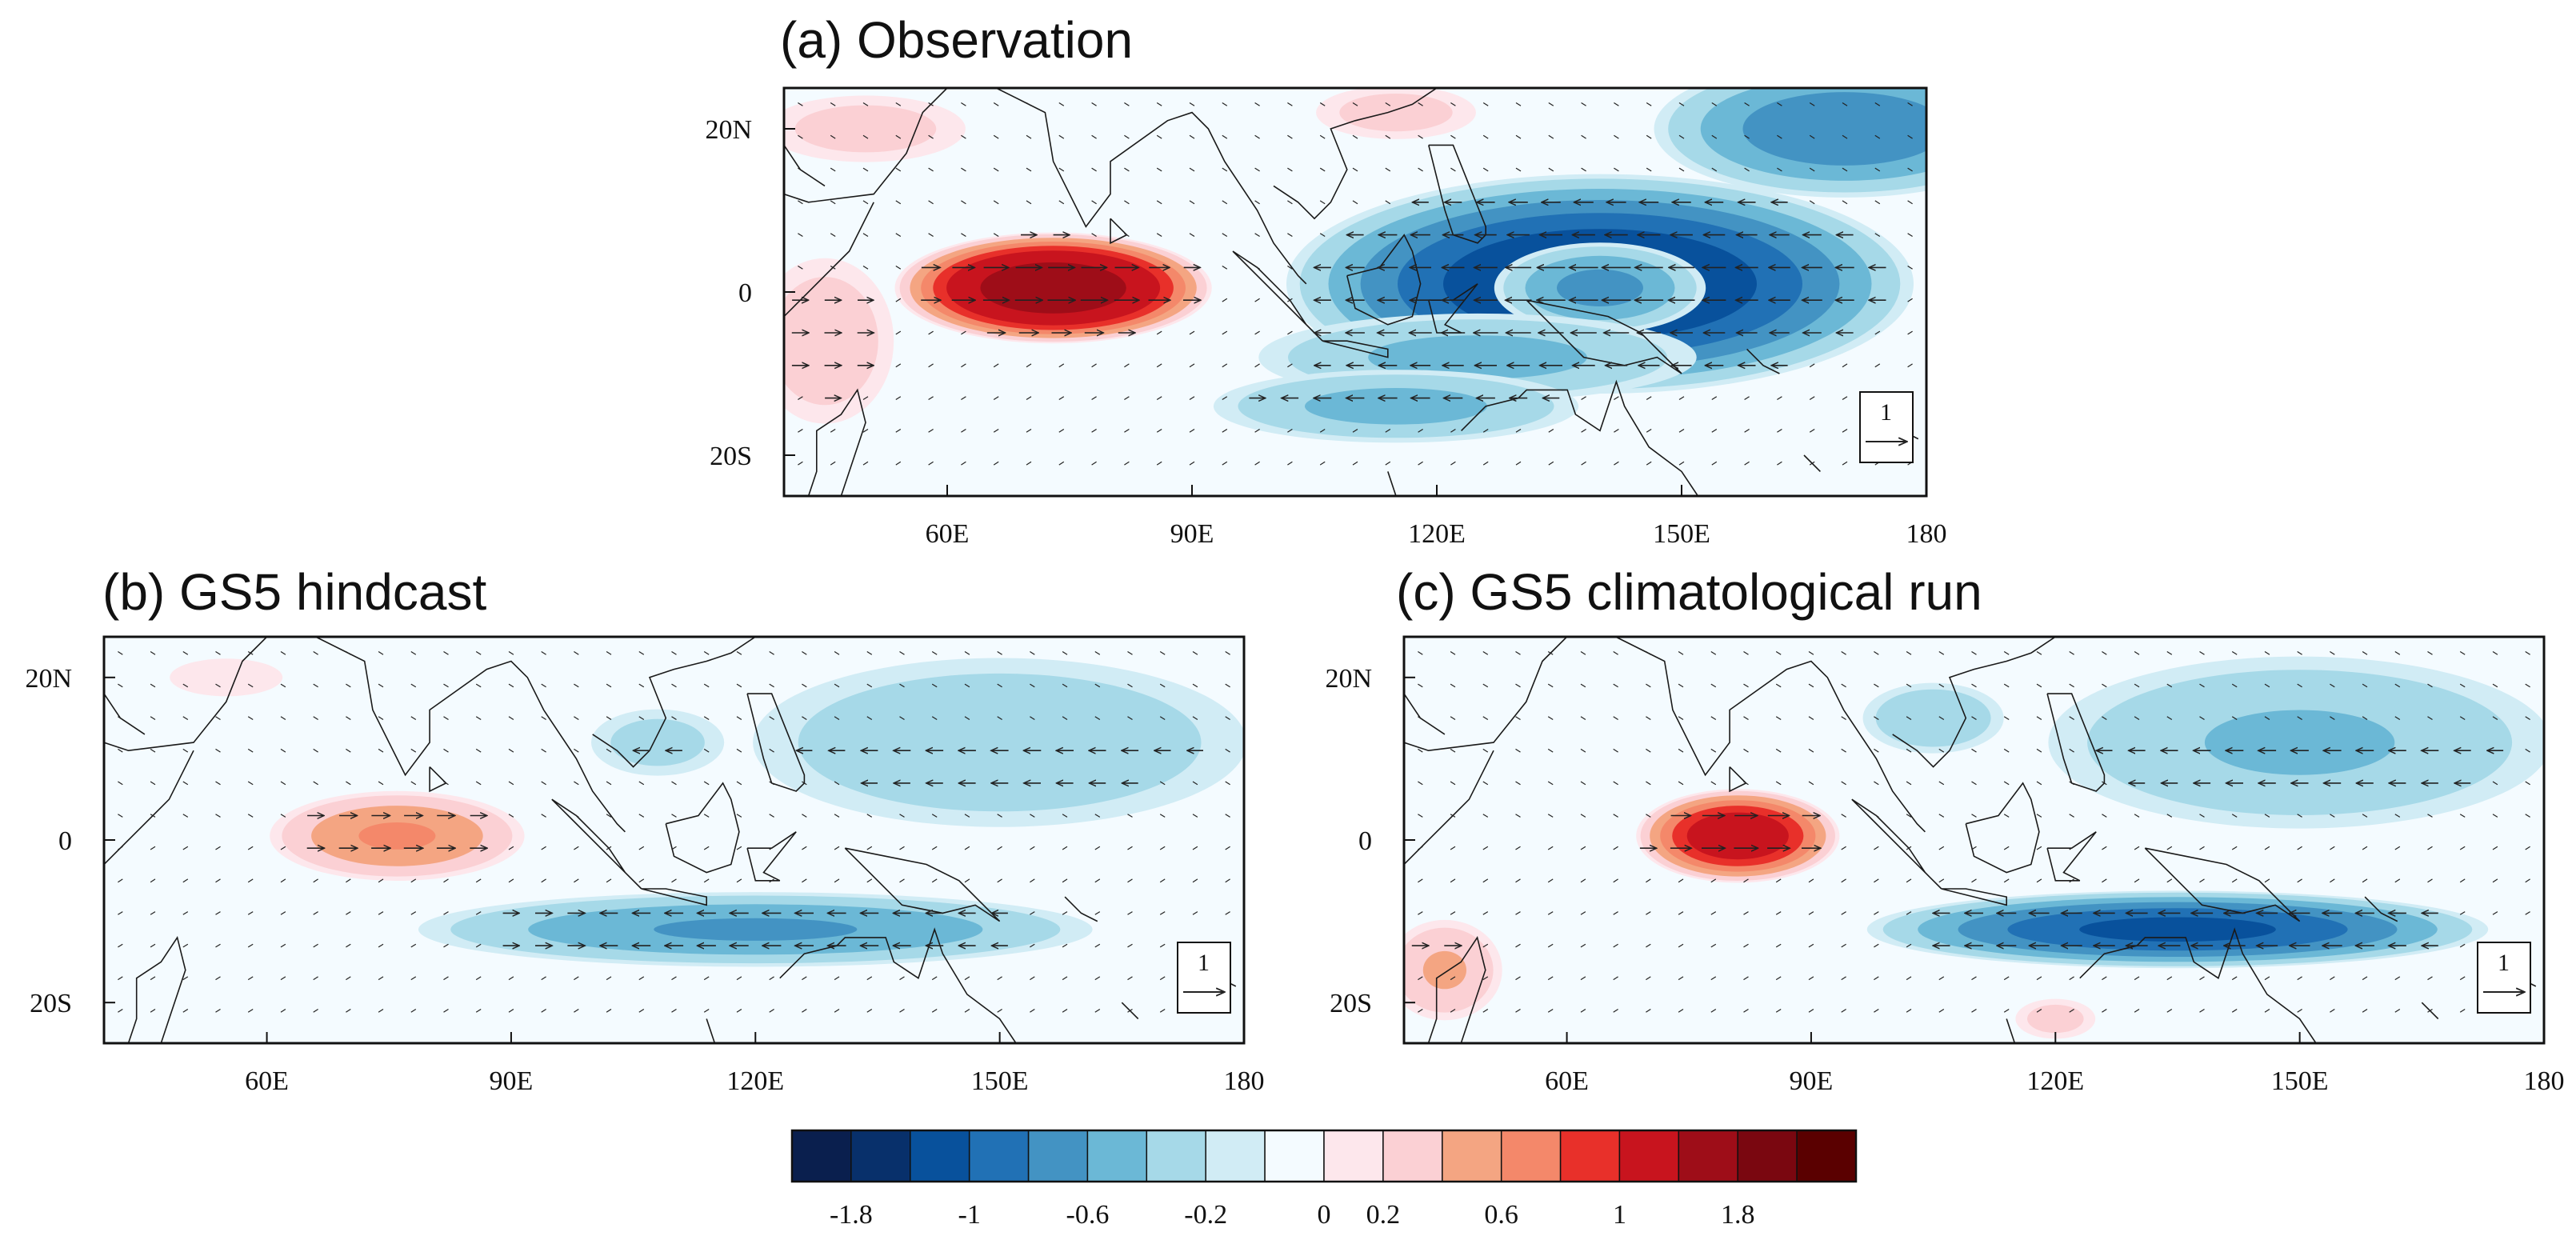 The width and height of the screenshot is (2576, 1236). I want to click on lat-tick-label: 0, so click(65, 841).